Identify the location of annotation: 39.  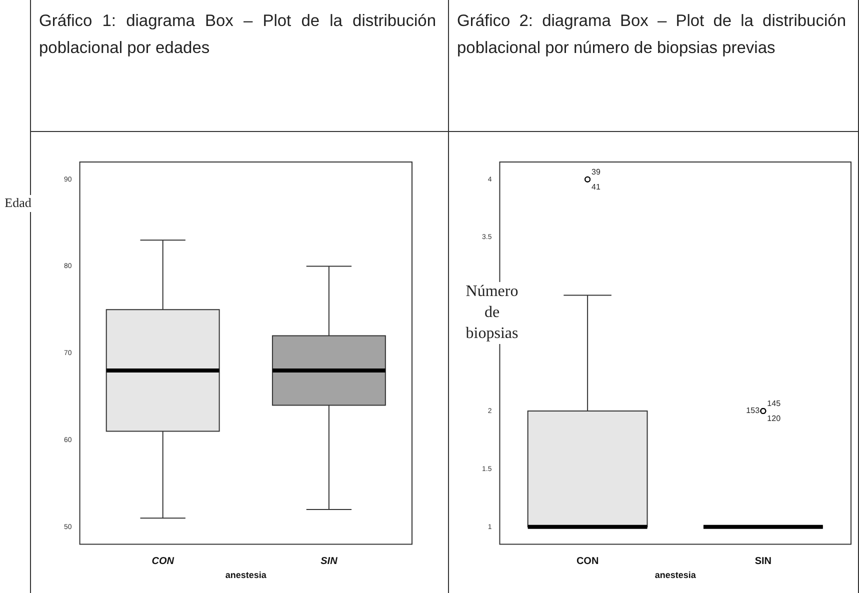
(596, 172).